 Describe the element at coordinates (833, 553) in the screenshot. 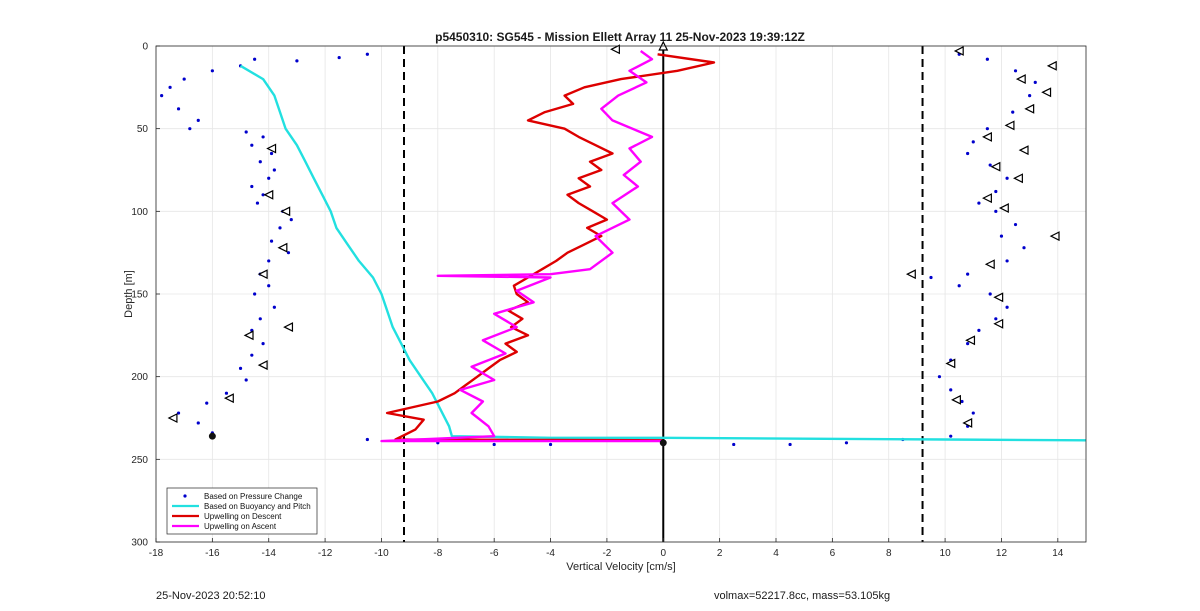

I see `x-tick-label: 6` at that location.